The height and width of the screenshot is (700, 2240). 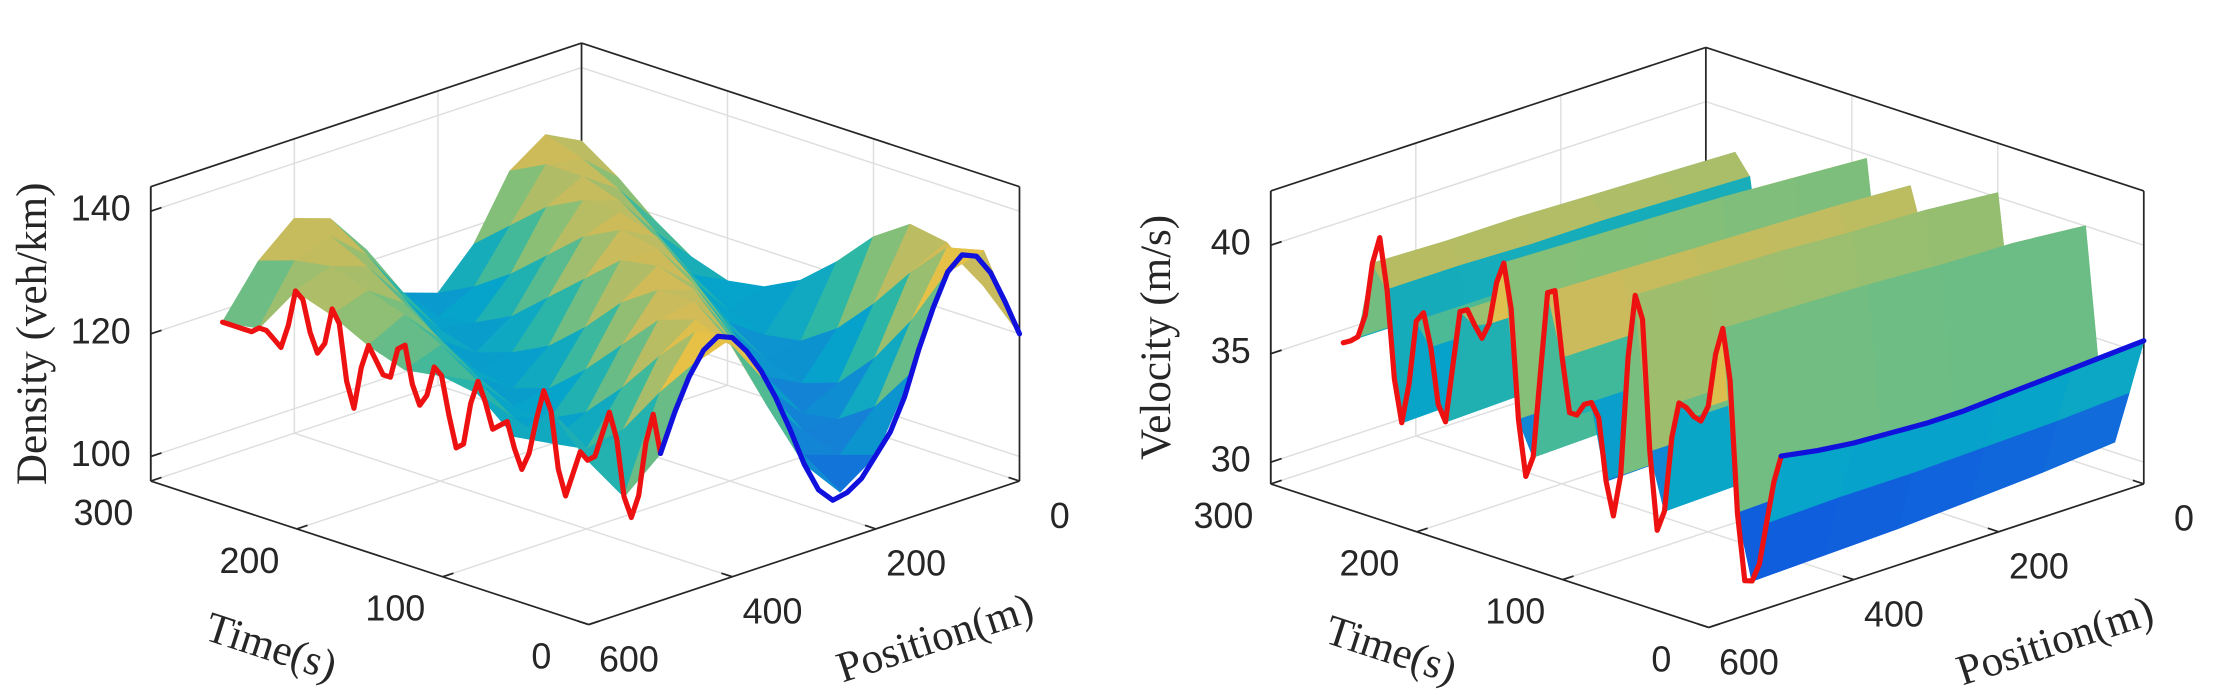 What do you see at coordinates (1156, 337) in the screenshot?
I see `z-axis-label: Velocity (m/s)` at bounding box center [1156, 337].